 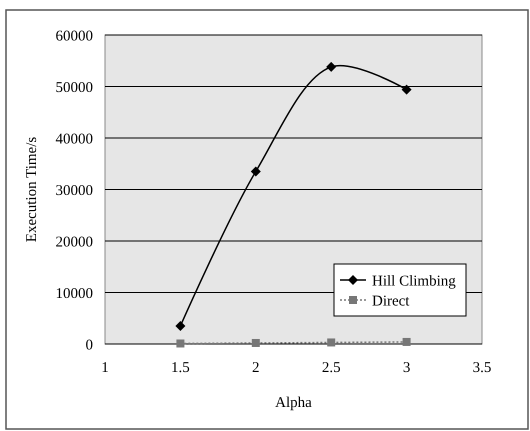 I want to click on x-tick-label: 3.5, so click(x=482, y=368).